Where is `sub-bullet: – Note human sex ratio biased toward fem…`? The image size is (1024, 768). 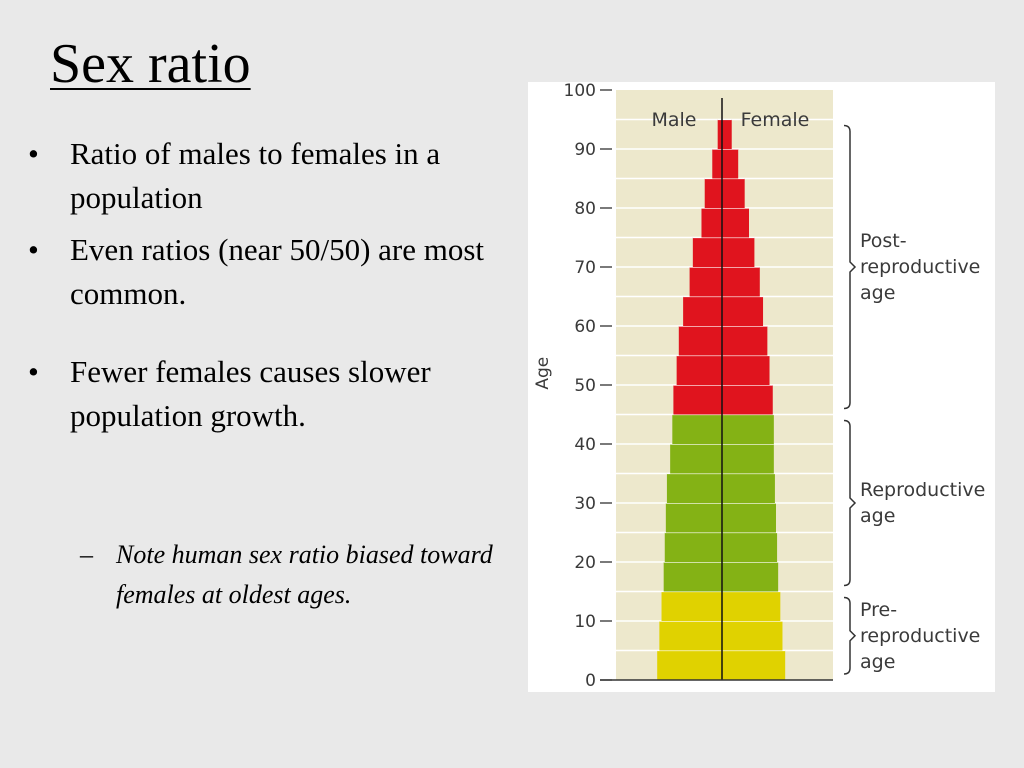 sub-bullet: – Note human sex ratio biased toward fem… is located at coordinates (298, 575).